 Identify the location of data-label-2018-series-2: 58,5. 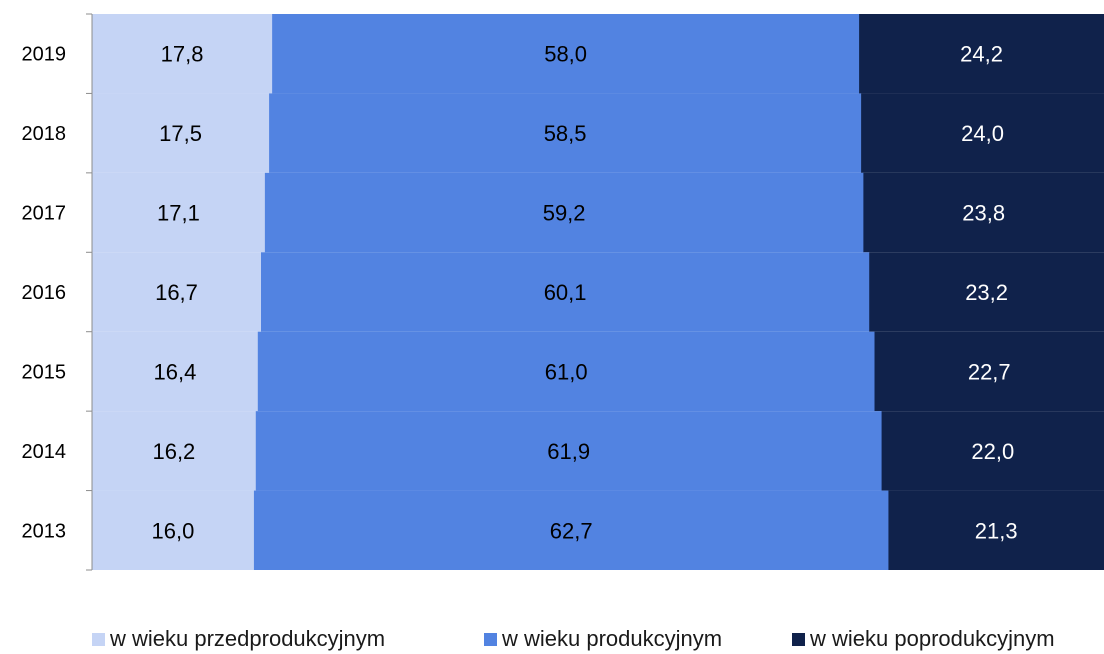
(565, 133).